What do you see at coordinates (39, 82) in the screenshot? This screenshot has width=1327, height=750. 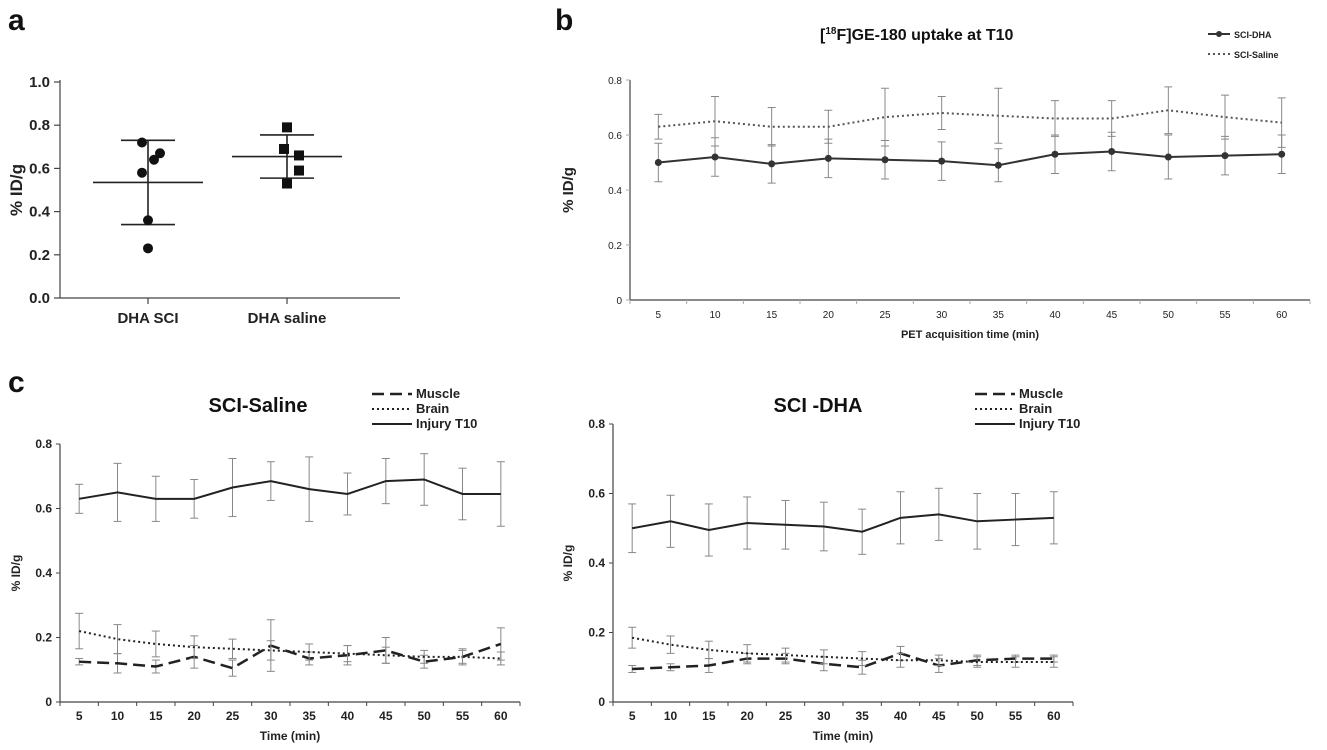 I see `a-y-tick-label: 1.0` at bounding box center [39, 82].